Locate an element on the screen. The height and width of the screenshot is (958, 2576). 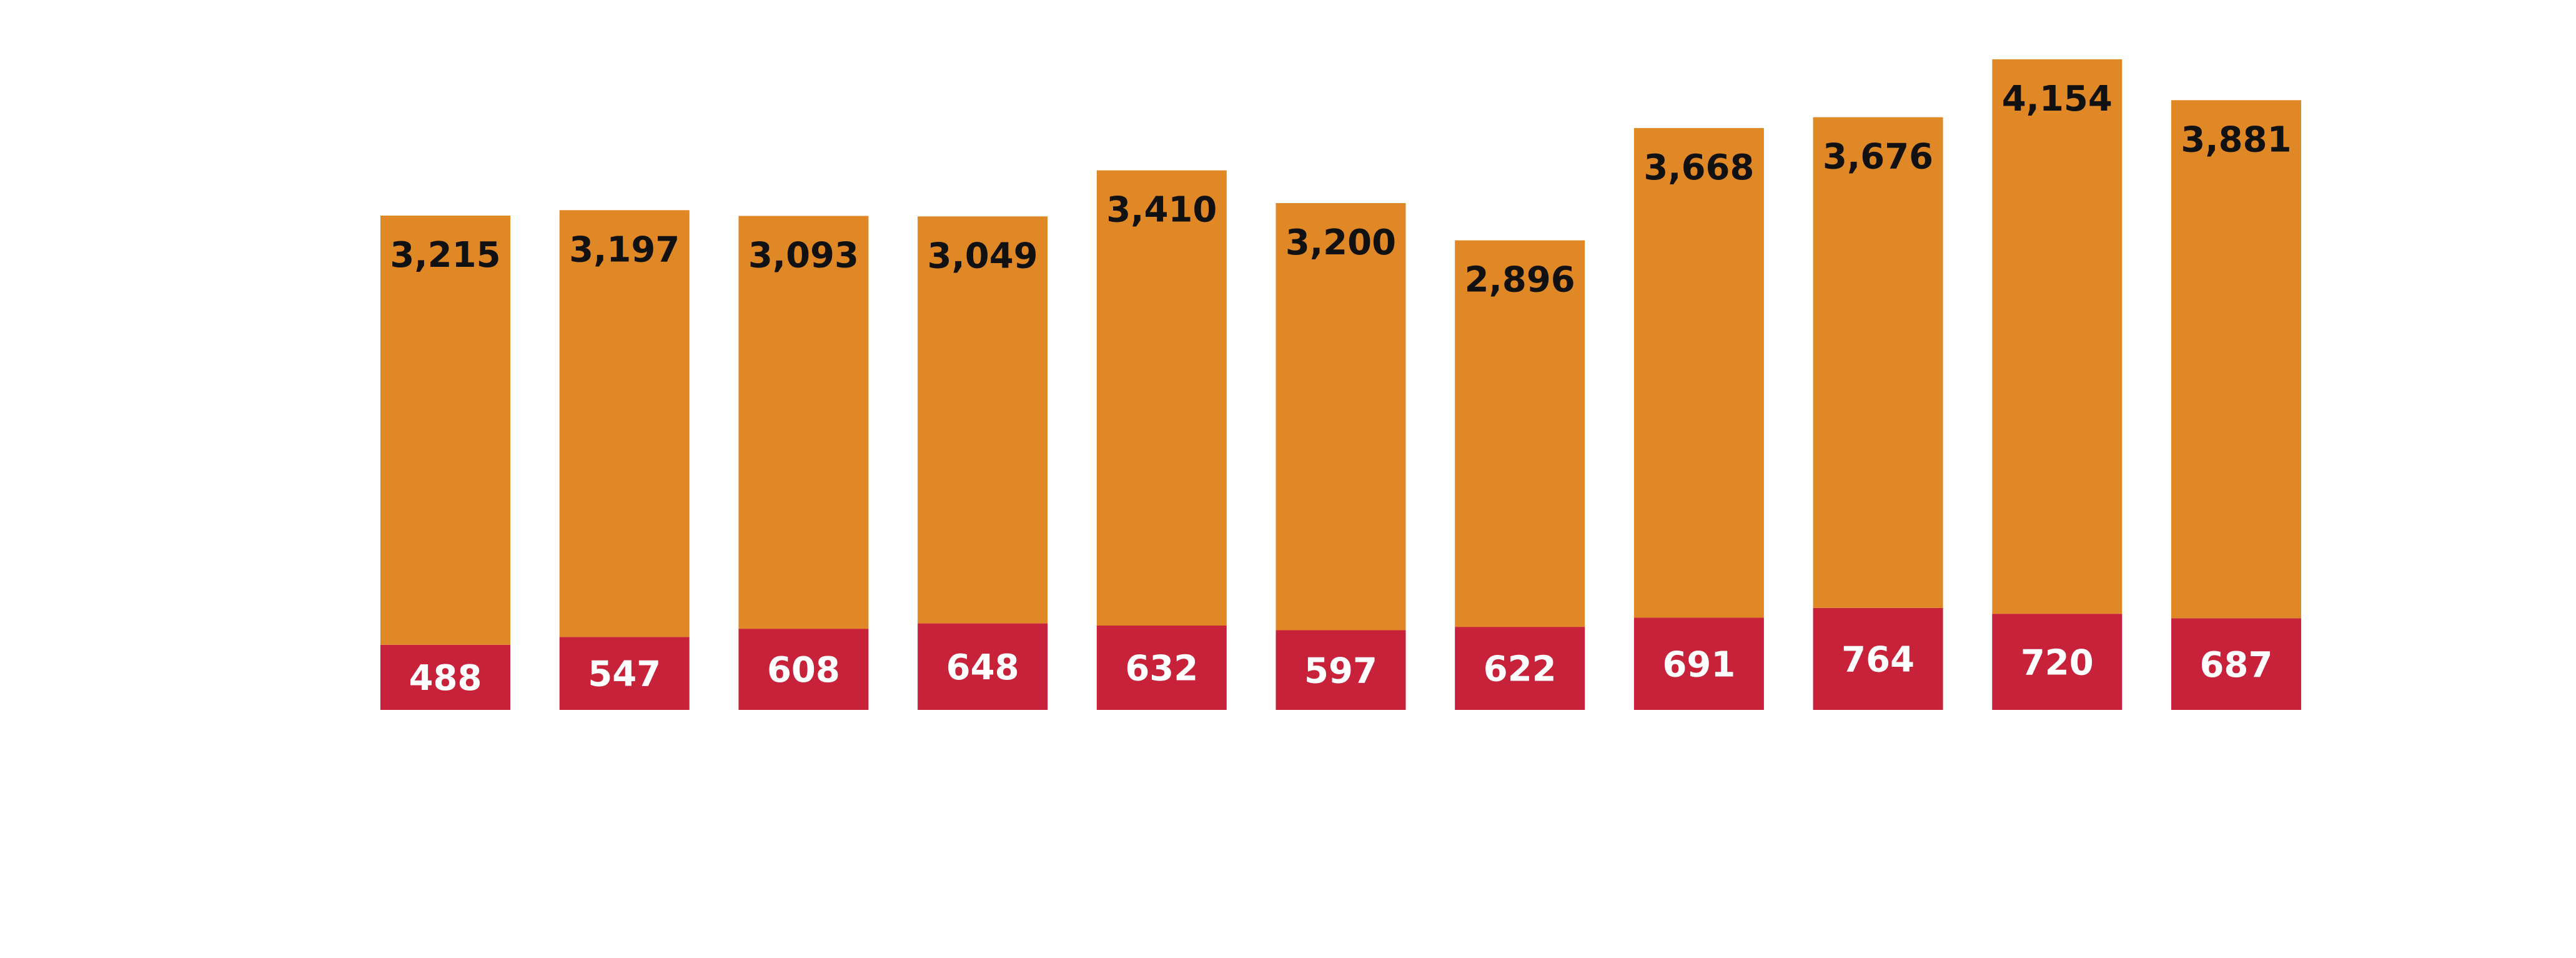
data-label-top-10: 4,154 is located at coordinates (2057, 99).